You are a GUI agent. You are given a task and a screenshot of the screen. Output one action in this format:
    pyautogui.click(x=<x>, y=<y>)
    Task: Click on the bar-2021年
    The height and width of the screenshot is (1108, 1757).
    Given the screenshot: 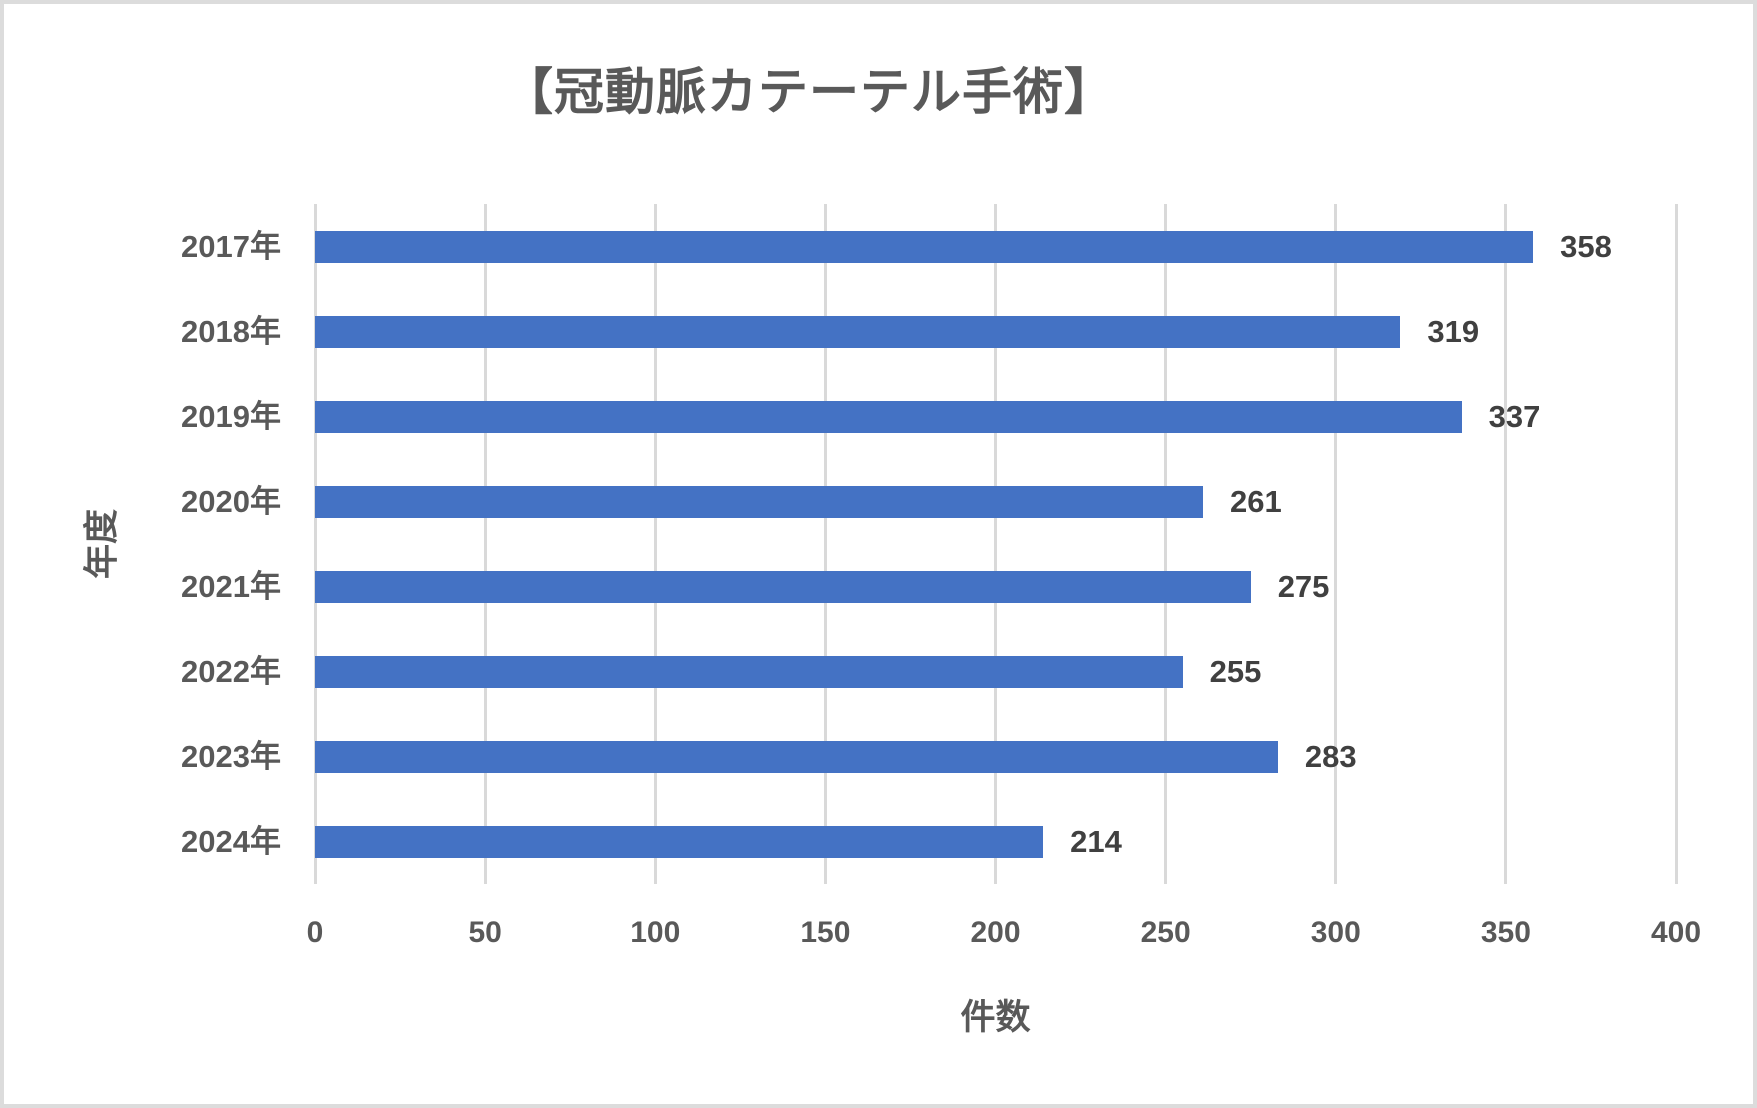 What is the action you would take?
    pyautogui.click(x=783, y=586)
    